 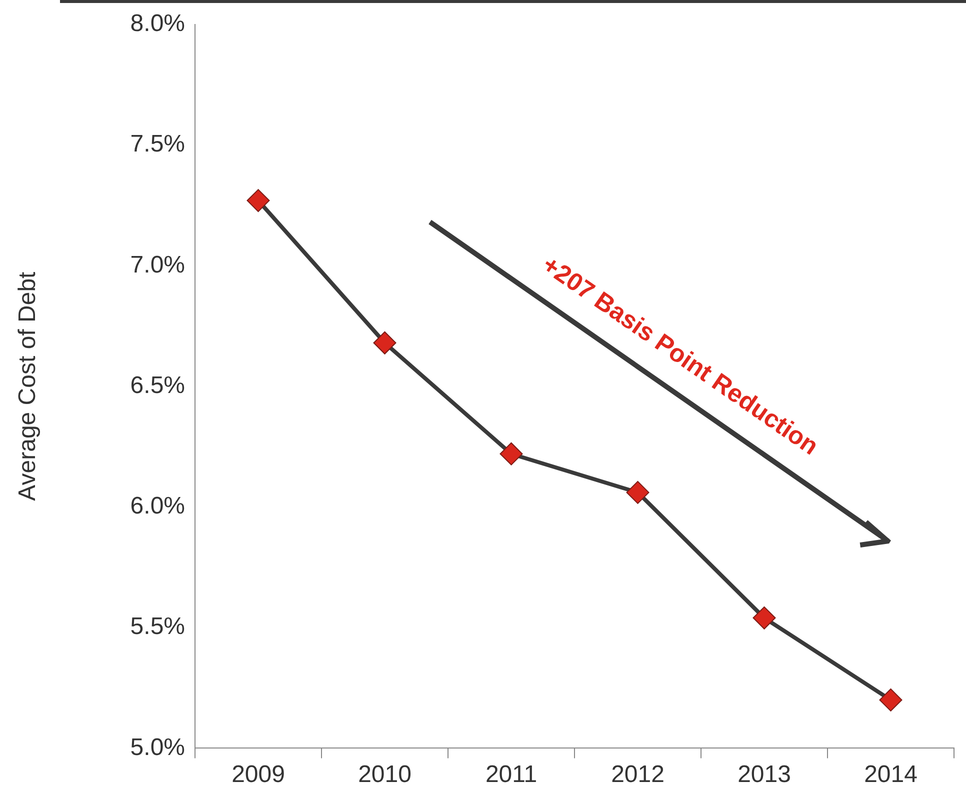 What do you see at coordinates (511, 774) in the screenshot?
I see `x-tick-label: 2011` at bounding box center [511, 774].